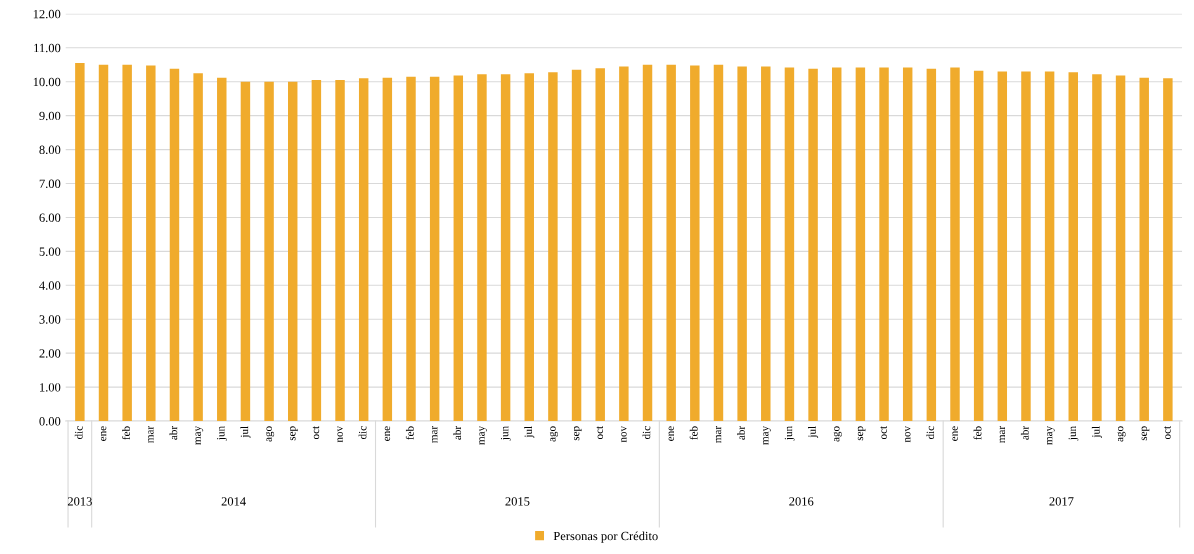  What do you see at coordinates (1061, 501) in the screenshot?
I see `text: 2017` at bounding box center [1061, 501].